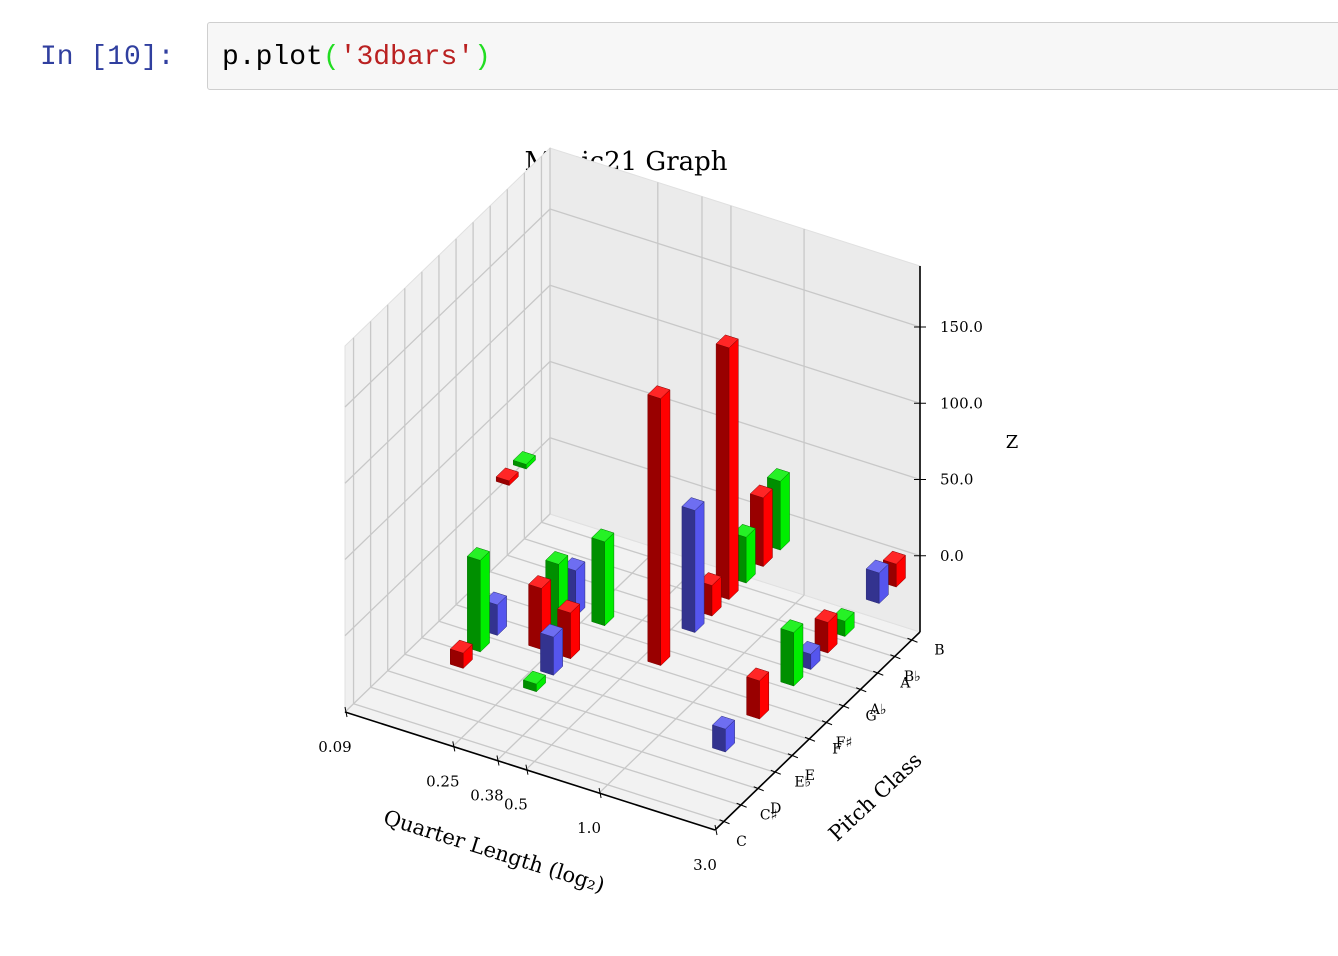  What do you see at coordinates (769, 815) in the screenshot?
I see `y-tick-label: C♯` at bounding box center [769, 815].